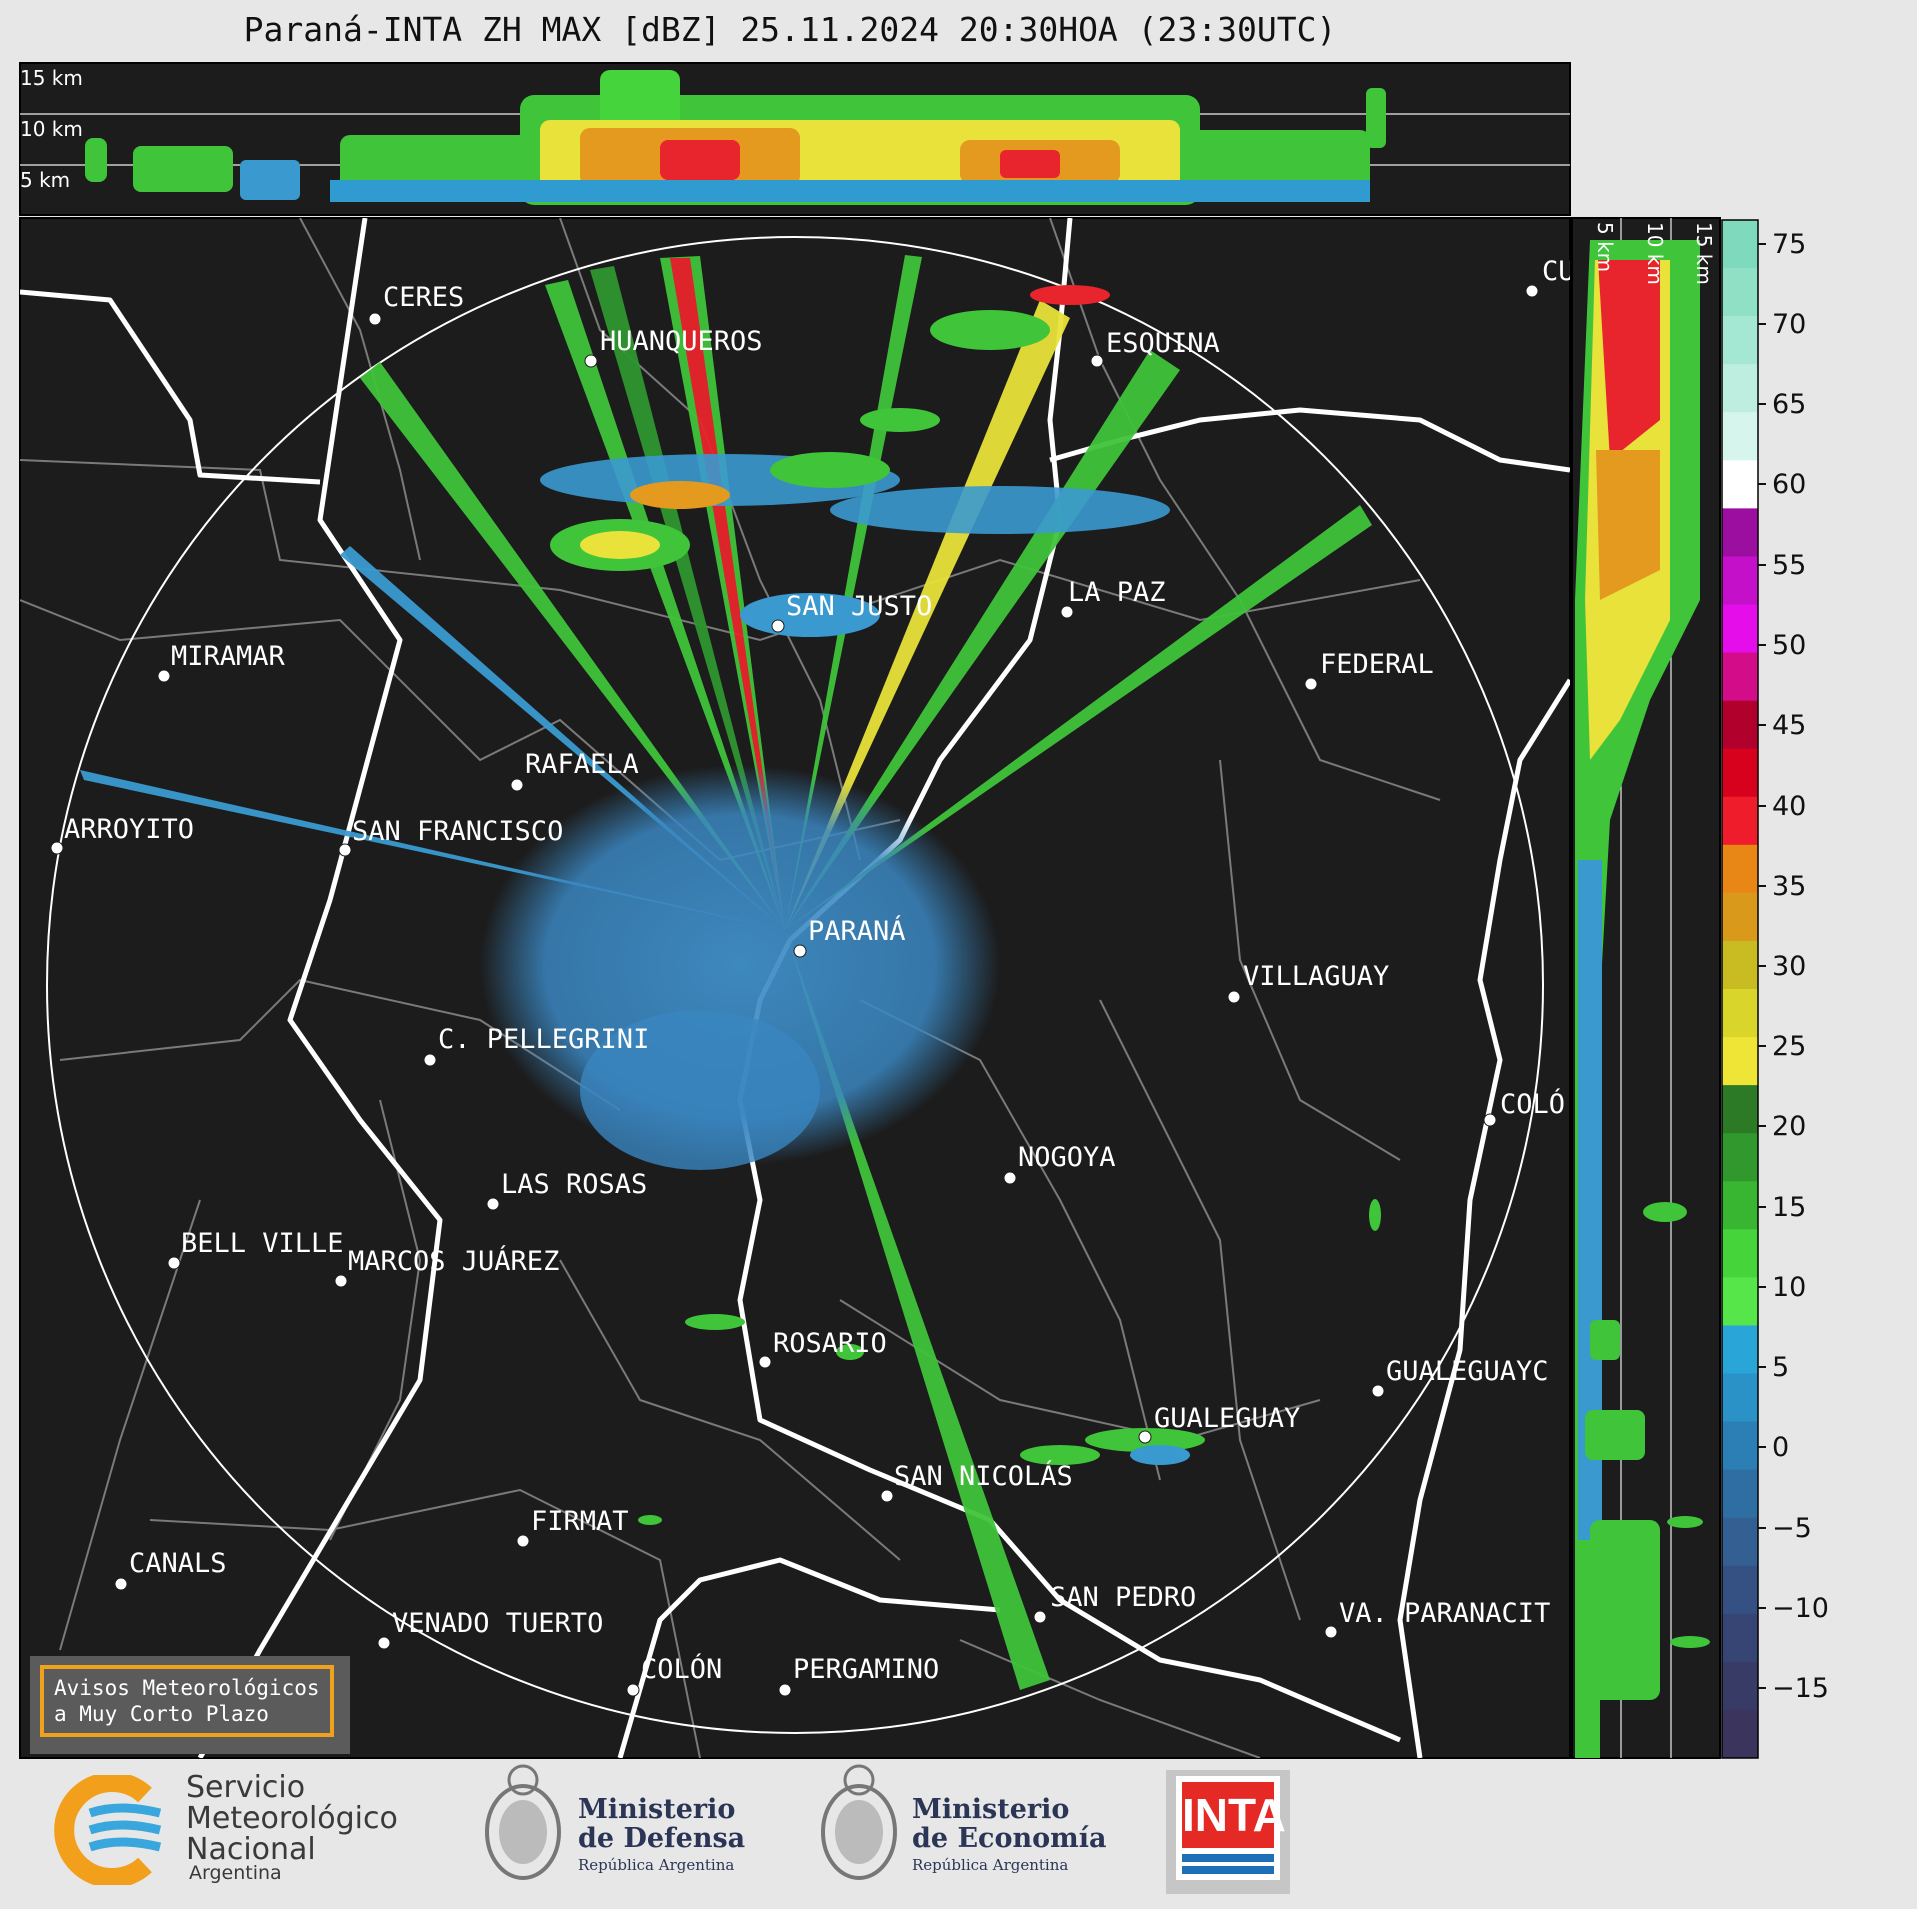 Image resolution: width=1917 pixels, height=1909 pixels. I want to click on colorbar-tick-label: 35, so click(1789, 886).